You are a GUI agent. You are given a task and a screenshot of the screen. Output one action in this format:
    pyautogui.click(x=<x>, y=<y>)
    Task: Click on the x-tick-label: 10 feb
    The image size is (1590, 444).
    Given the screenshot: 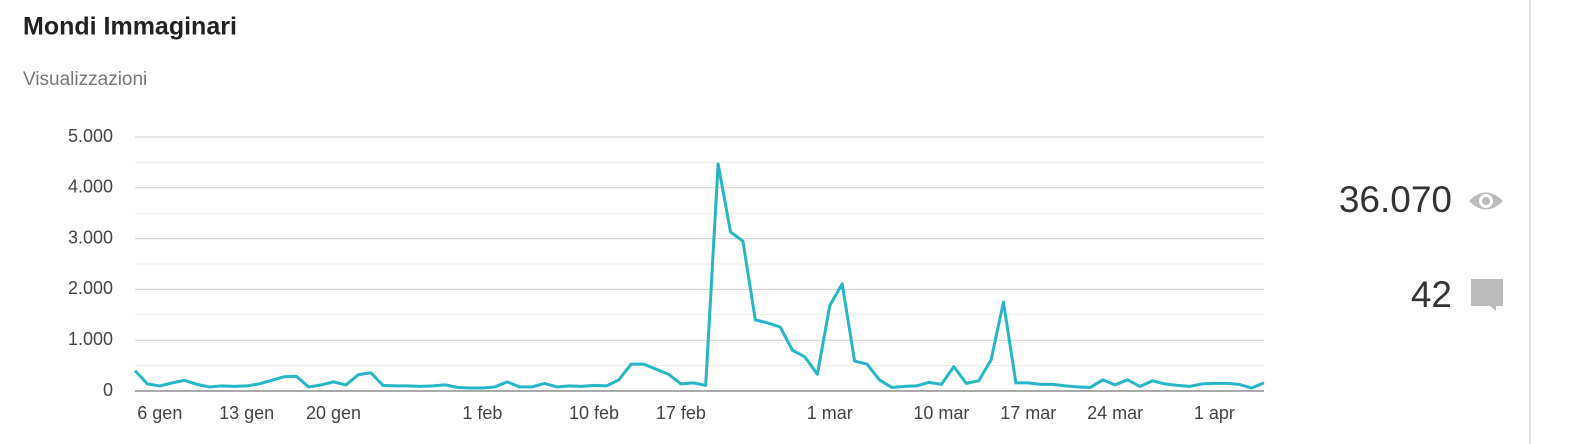 What is the action you would take?
    pyautogui.click(x=594, y=413)
    